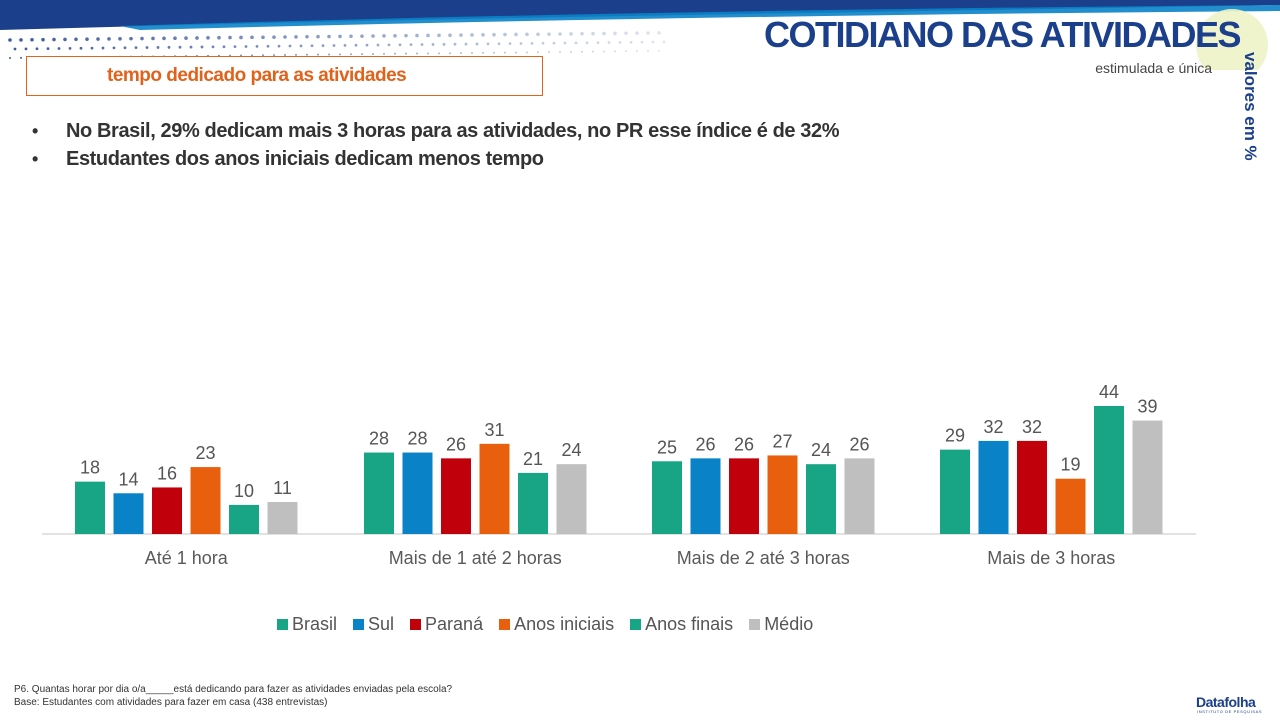 This screenshot has width=1280, height=720. I want to click on legend-item-sul: Sul, so click(373, 624).